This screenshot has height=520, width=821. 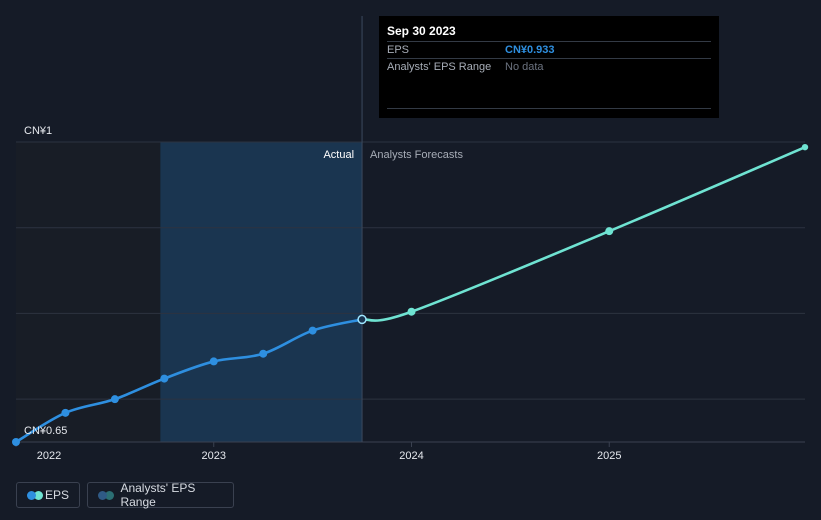 I want to click on legend-eps-button: EPS, so click(x=48, y=495).